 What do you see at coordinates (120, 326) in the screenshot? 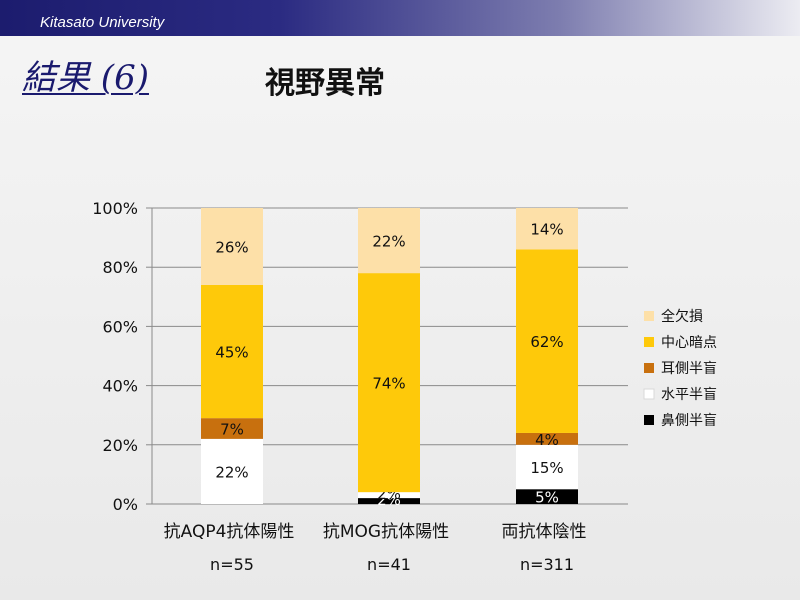
I see `y-tick-label: 60%` at bounding box center [120, 326].